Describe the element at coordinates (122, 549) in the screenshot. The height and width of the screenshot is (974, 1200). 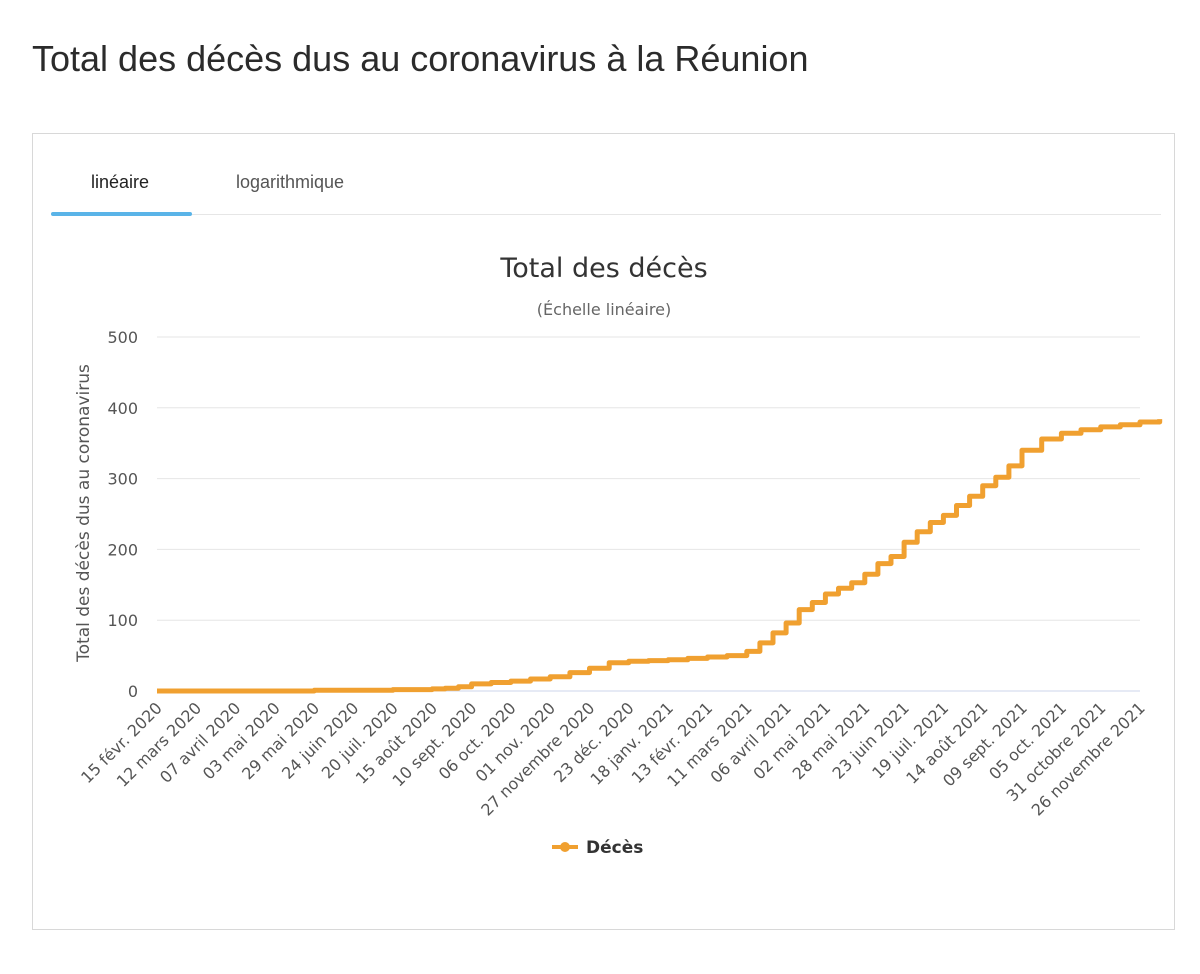
I see `y-tick-label: 200` at that location.